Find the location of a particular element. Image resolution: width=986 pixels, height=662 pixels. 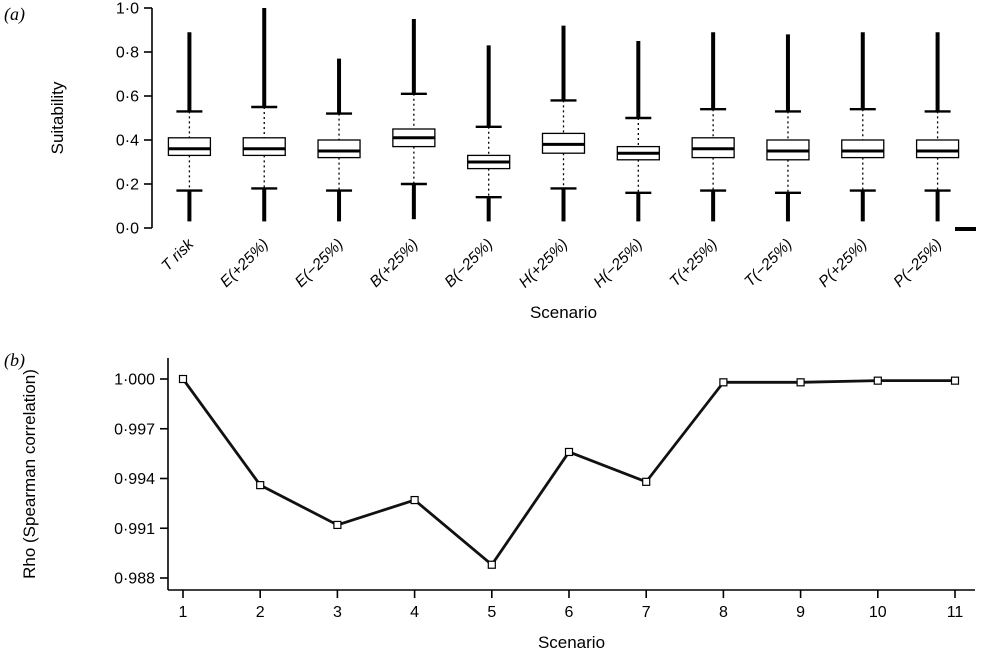

x-tick-label: 5 is located at coordinates (491, 612).